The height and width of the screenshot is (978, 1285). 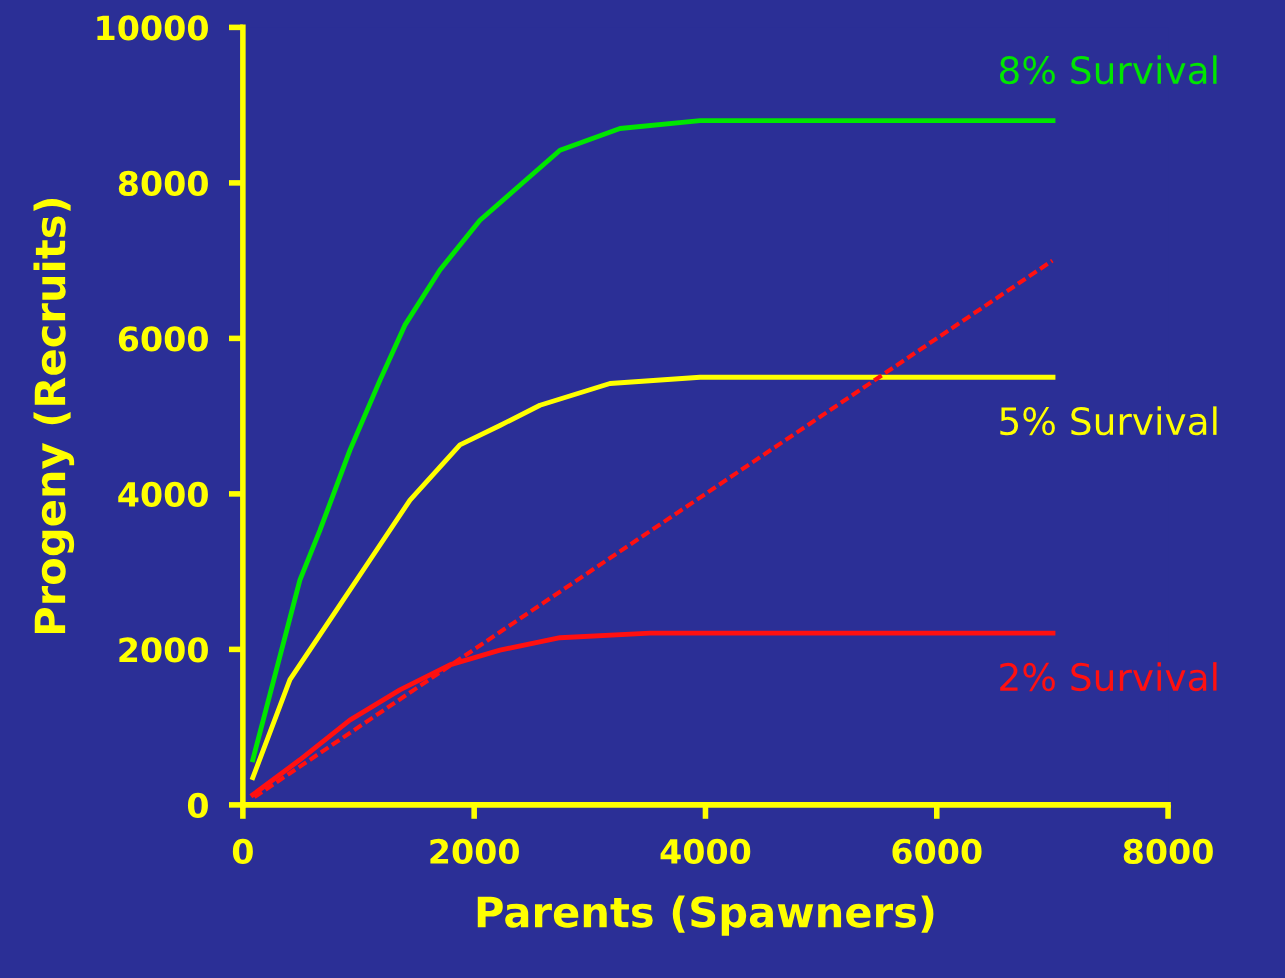 I want to click on x-tick-label: 6000, so click(x=937, y=851).